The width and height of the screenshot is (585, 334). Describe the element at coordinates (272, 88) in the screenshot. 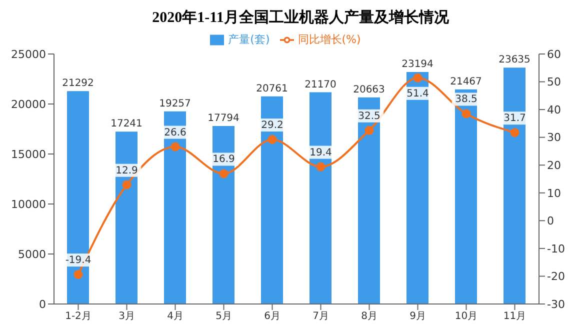

I see `data-label: 20761` at that location.